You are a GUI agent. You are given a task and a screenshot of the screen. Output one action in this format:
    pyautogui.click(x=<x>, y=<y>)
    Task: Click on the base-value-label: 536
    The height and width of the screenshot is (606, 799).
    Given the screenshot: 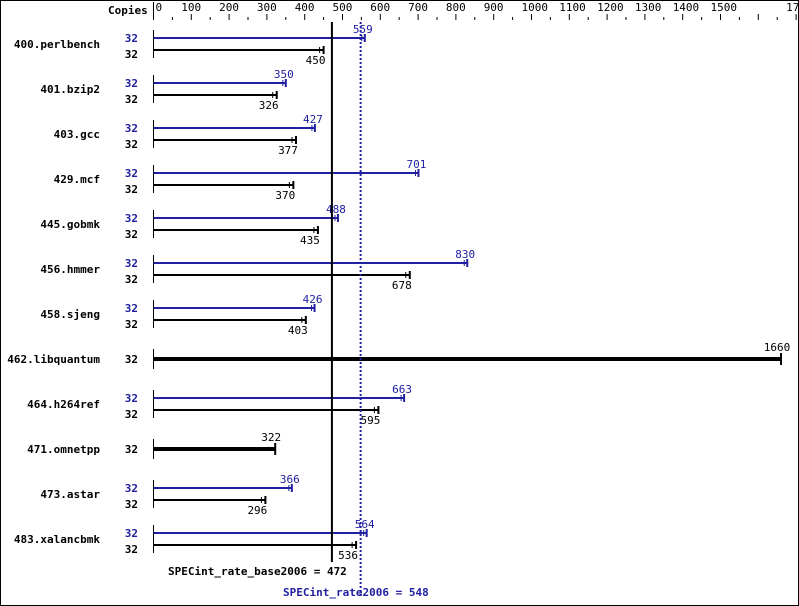 What is the action you would take?
    pyautogui.click(x=348, y=555)
    